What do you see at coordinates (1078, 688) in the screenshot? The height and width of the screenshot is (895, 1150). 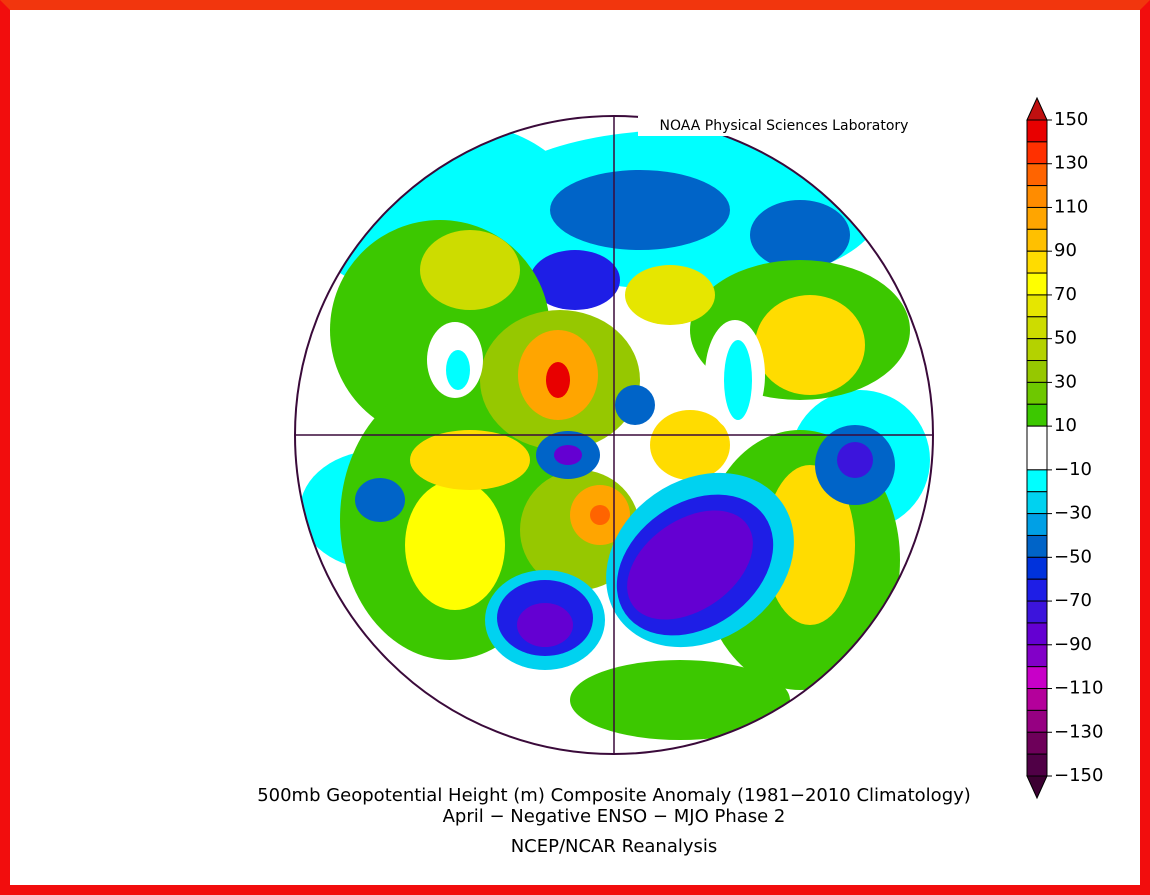 I see `colorbar-label: −110` at bounding box center [1078, 688].